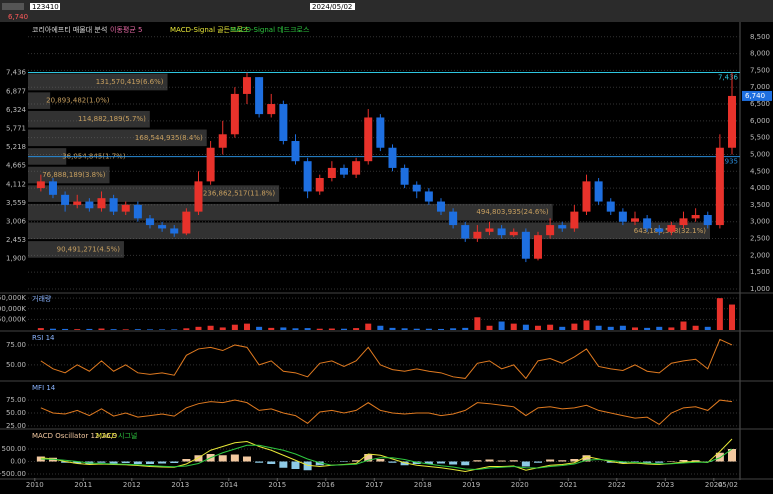 This screenshot has width=773, height=494. Describe the element at coordinates (760, 104) in the screenshot. I see `y-tick-label: 6,500` at that location.